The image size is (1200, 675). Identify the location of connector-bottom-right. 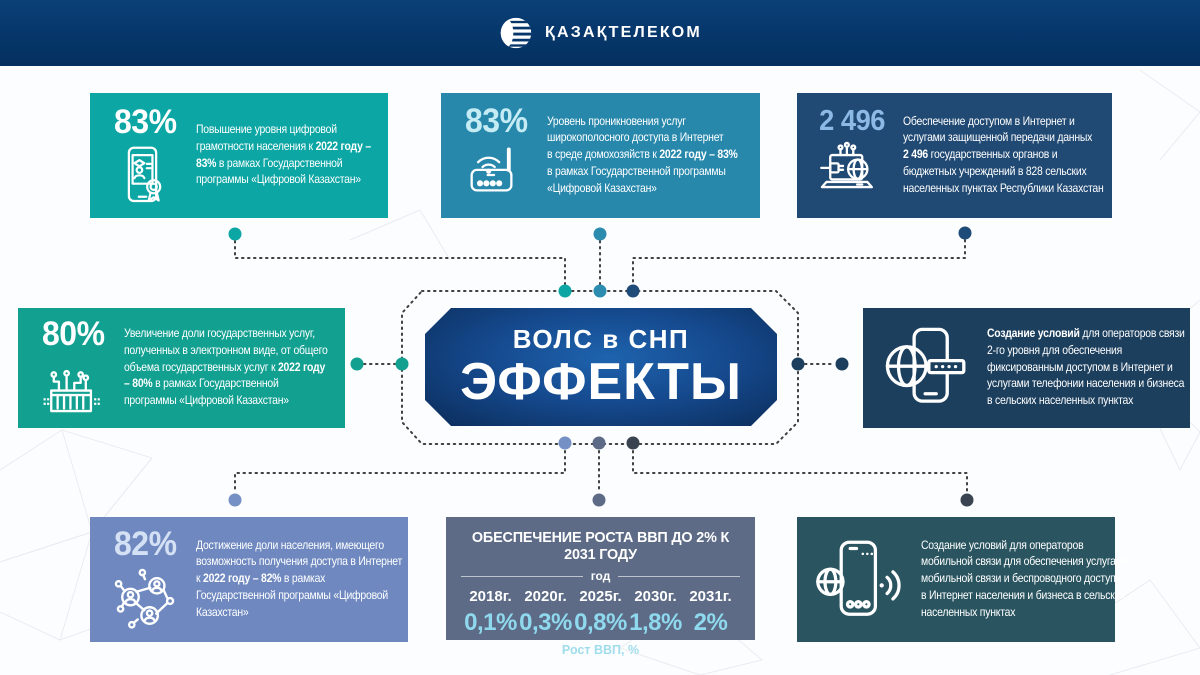
(800, 472).